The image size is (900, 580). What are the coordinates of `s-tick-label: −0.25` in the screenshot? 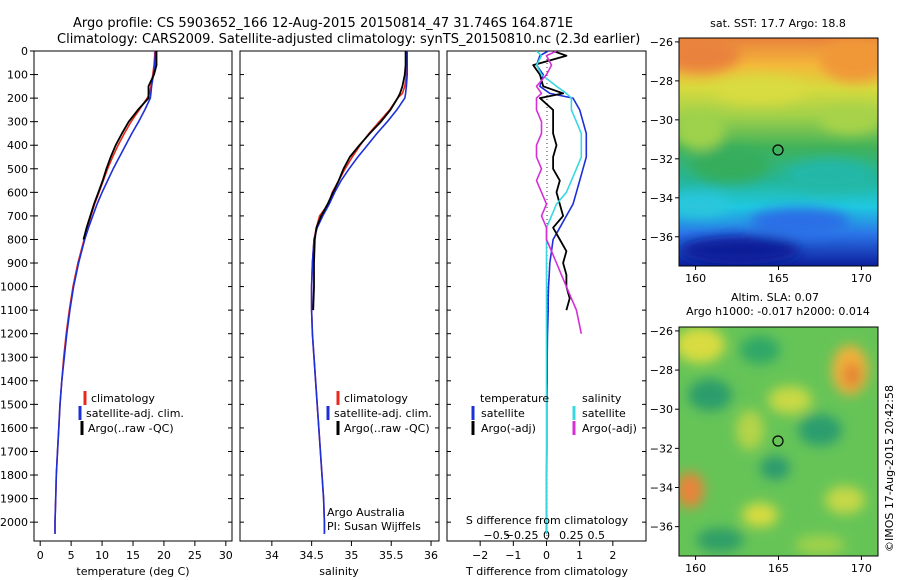 It's located at (522, 535).